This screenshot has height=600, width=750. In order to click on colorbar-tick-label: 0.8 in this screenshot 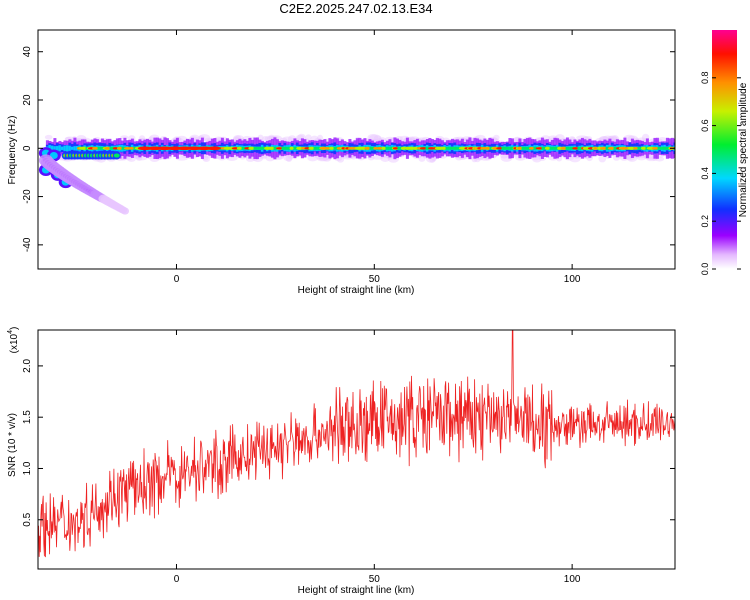, I will do `click(705, 78)`.